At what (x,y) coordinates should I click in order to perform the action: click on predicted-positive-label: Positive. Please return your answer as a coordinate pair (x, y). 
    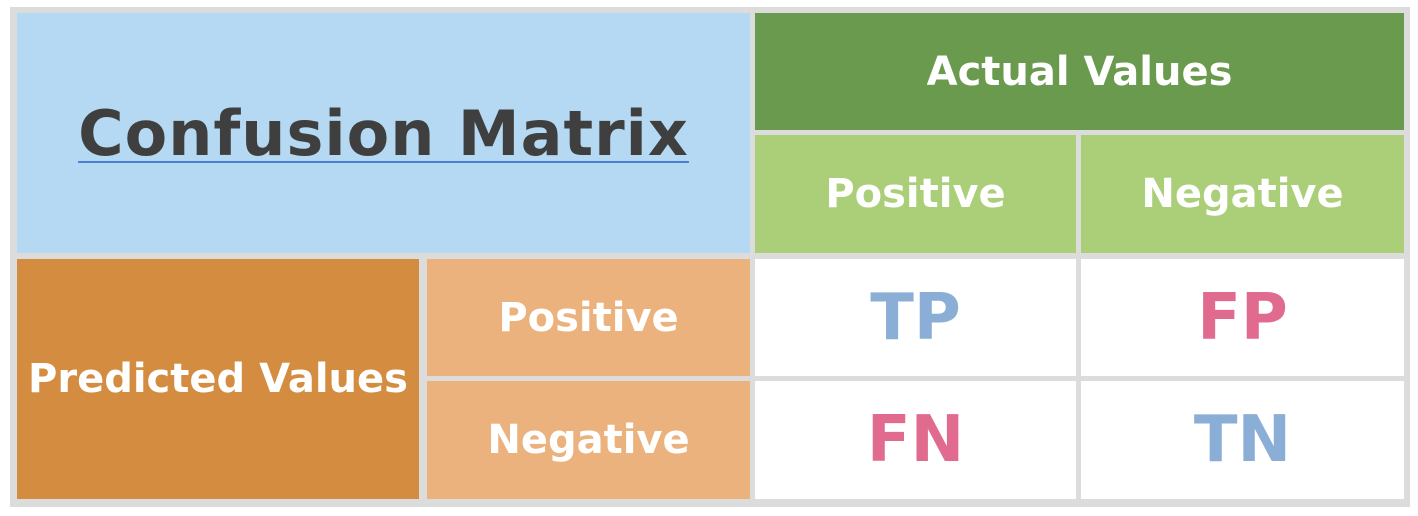
    Looking at the image, I should click on (588, 317).